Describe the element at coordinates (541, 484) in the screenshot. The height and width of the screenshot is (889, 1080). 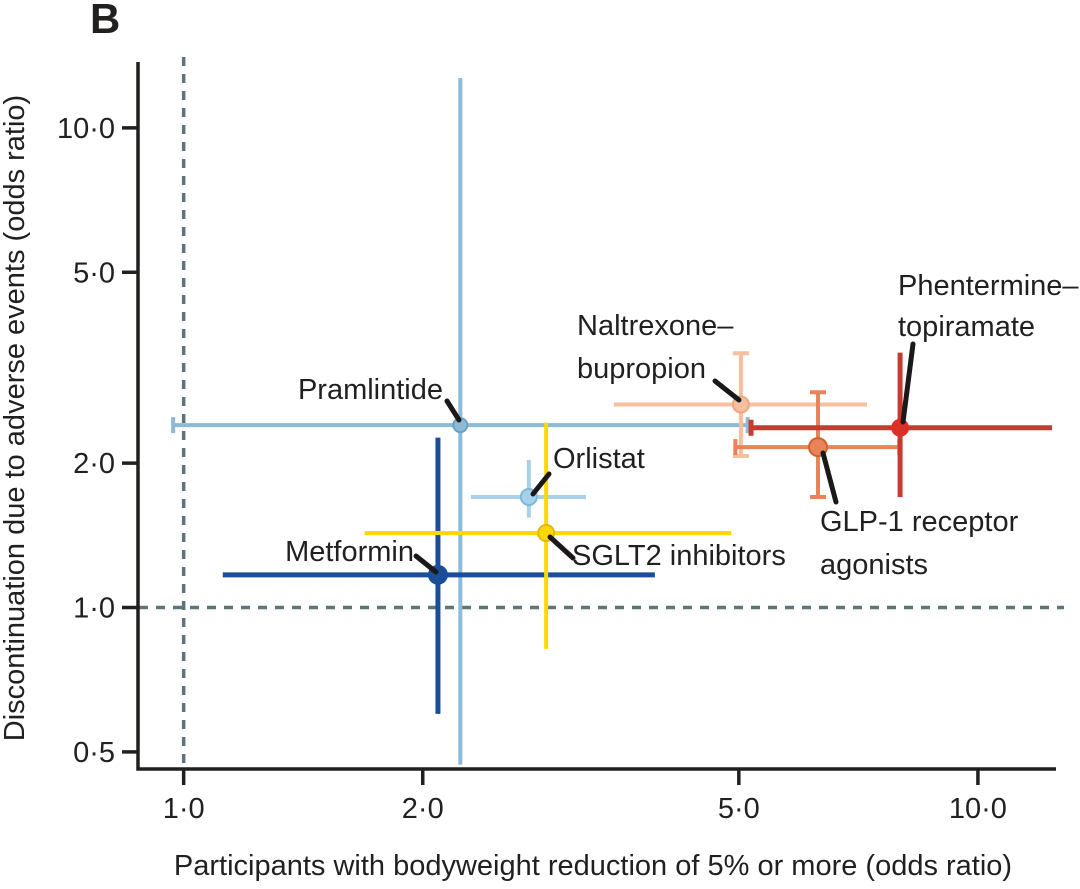
I see `leader-line-orlistat` at that location.